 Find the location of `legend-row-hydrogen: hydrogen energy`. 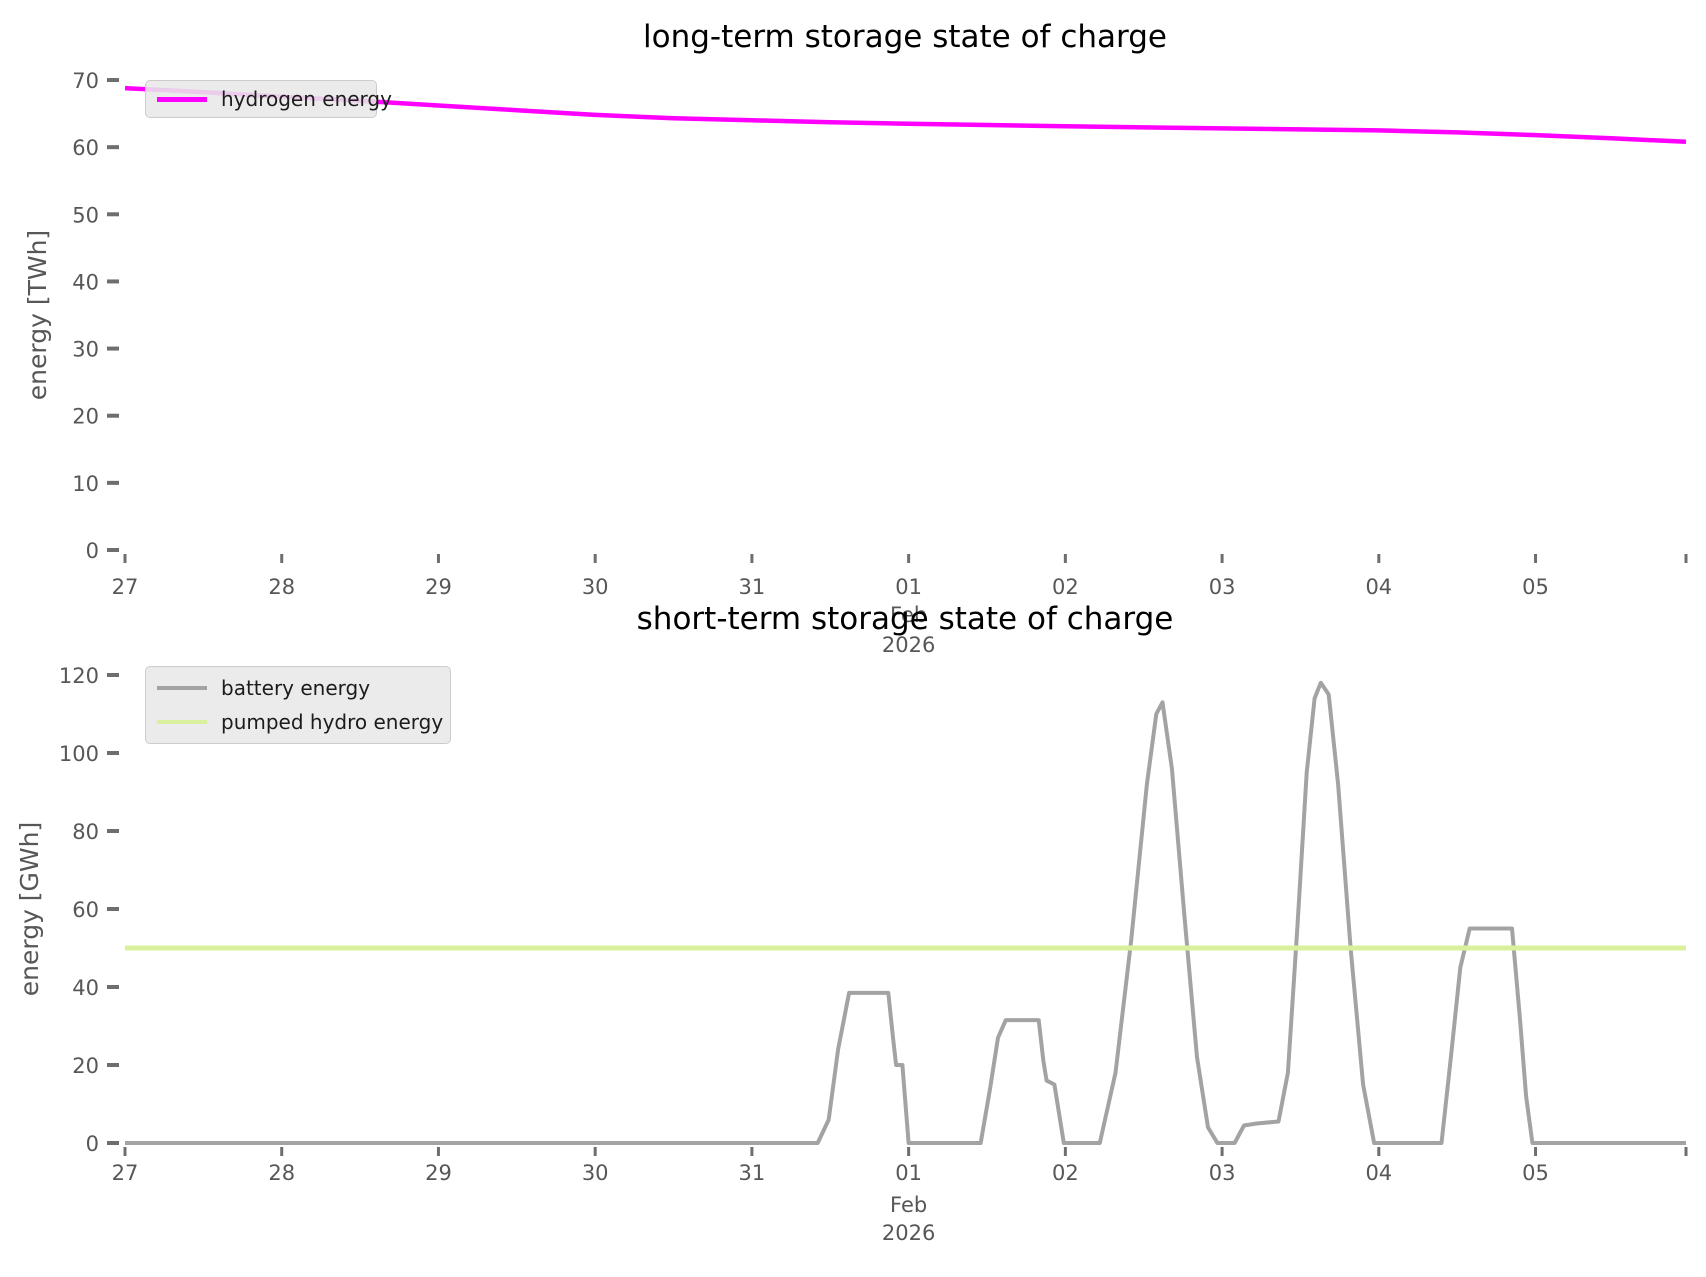

legend-row-hydrogen: hydrogen energy is located at coordinates (269, 99).